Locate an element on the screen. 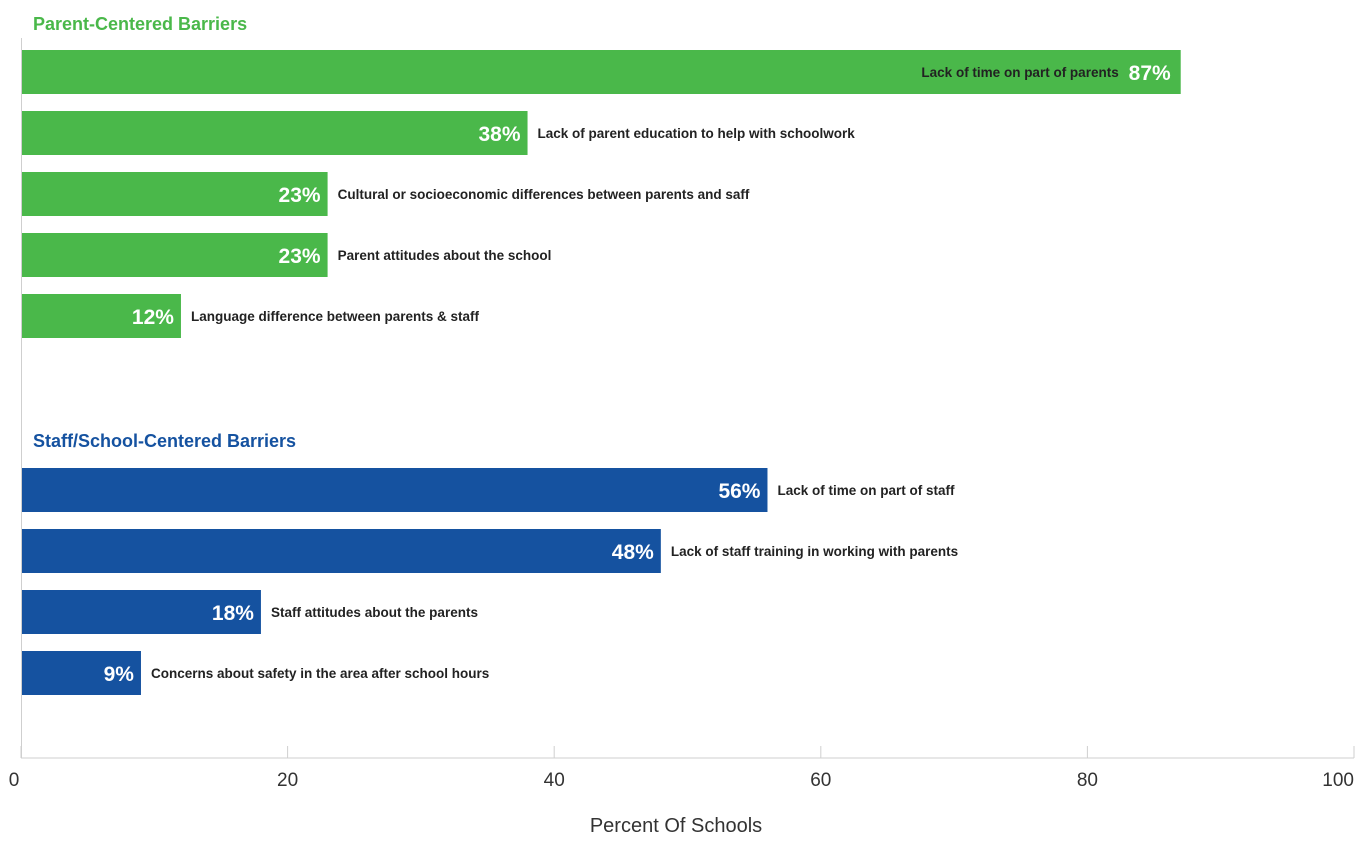 This screenshot has width=1356, height=853. bar-value-label: 56% is located at coordinates (739, 491).